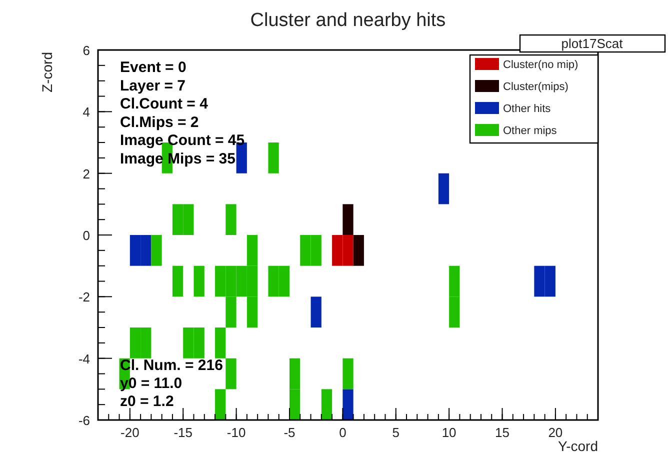  What do you see at coordinates (540, 65) in the screenshot?
I see `legend-label: Cluster(no mip)` at bounding box center [540, 65].